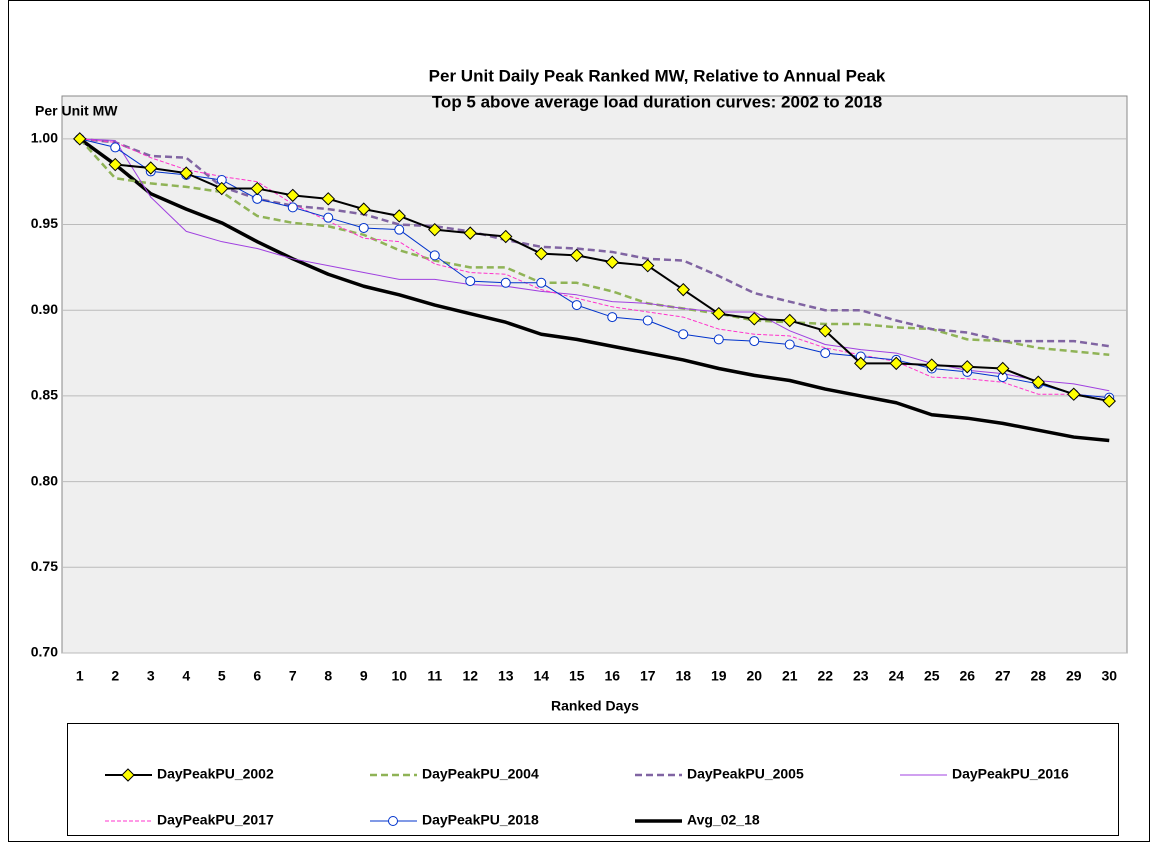 This screenshot has width=1150, height=842. I want to click on legend-label: DayPeakPU_2017, so click(215, 820).